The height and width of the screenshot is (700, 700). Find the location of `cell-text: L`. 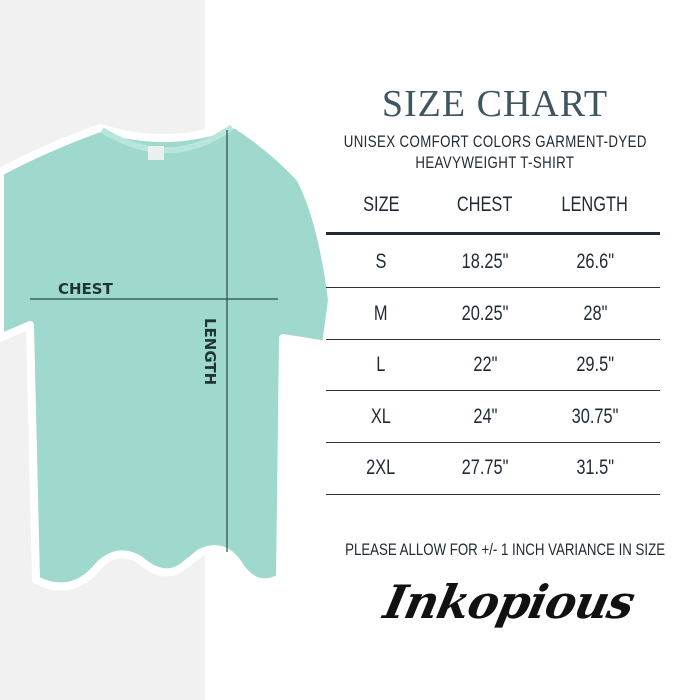

cell-text: L is located at coordinates (381, 364).